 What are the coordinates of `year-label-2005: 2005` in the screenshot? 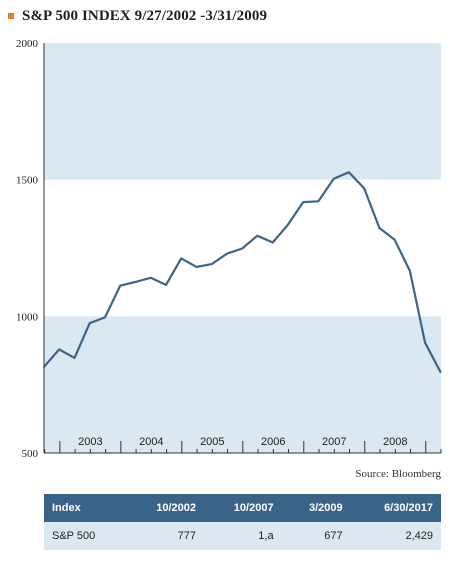 It's located at (212, 442).